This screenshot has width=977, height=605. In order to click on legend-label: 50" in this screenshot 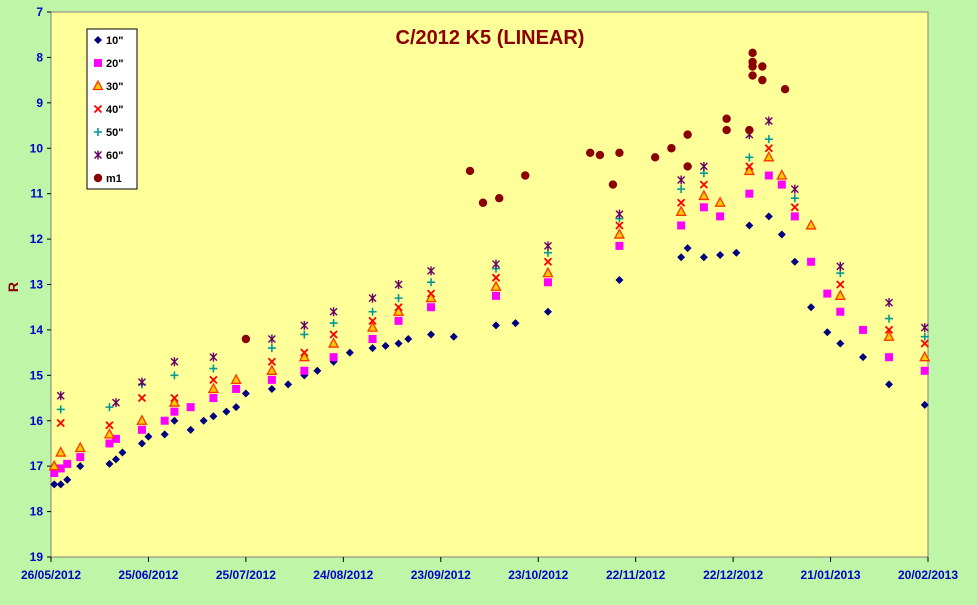, I will do `click(114, 133)`.